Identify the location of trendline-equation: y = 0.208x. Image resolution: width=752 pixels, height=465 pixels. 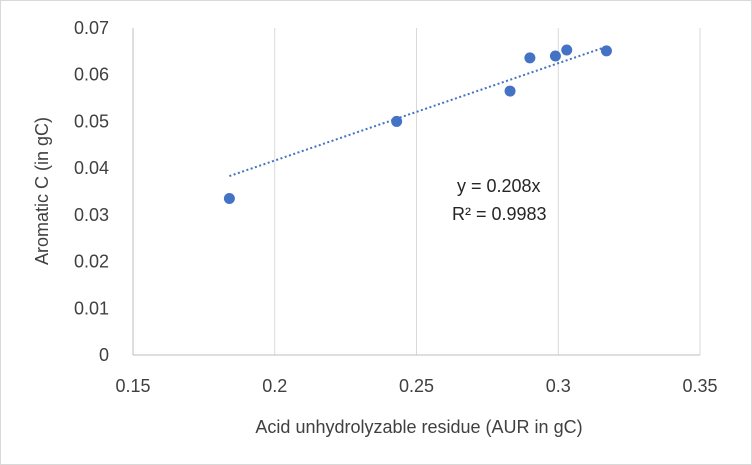
(499, 186).